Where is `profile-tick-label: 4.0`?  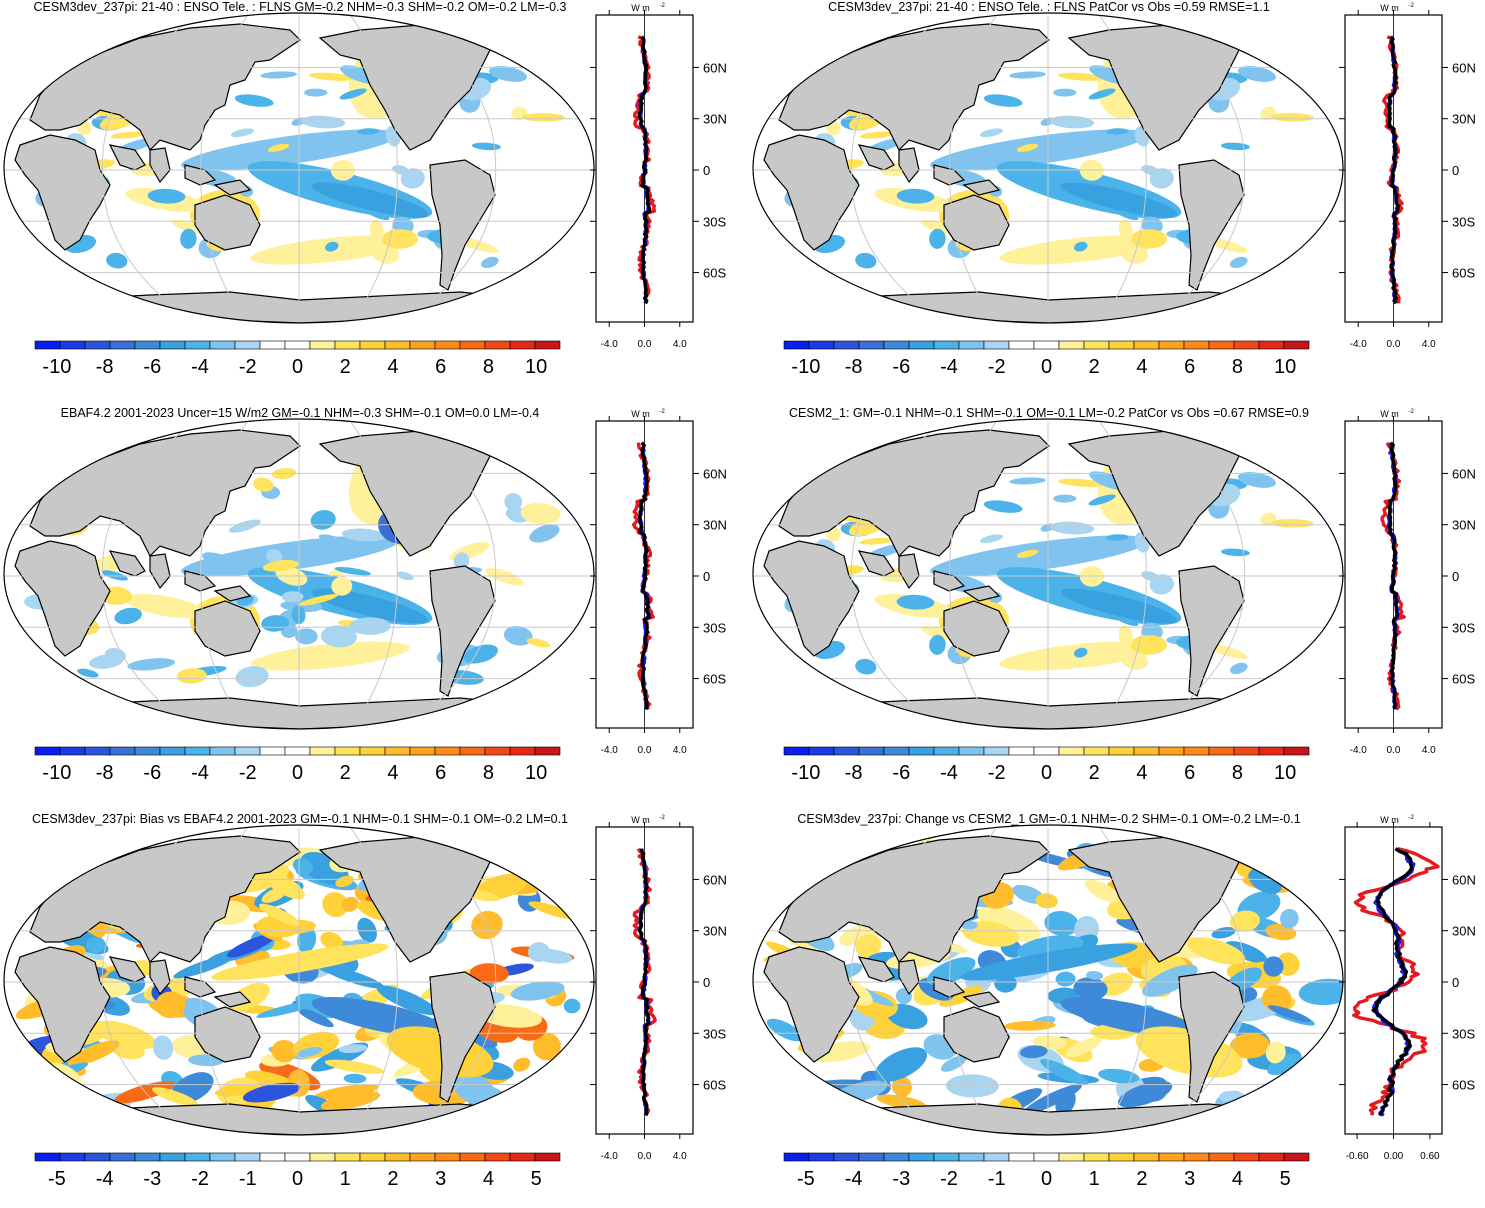
profile-tick-label: 4.0 is located at coordinates (1429, 344).